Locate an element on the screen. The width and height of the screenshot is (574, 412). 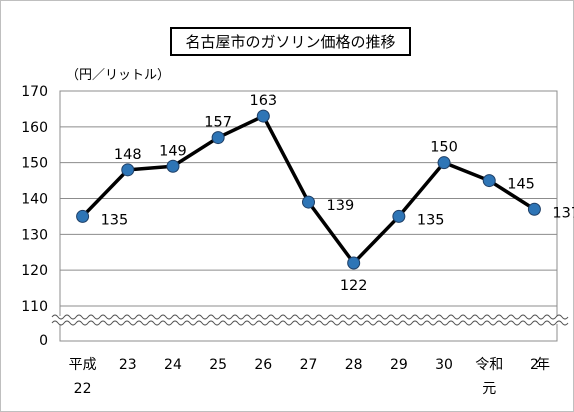
axis-break-mask is located at coordinates (308, 320).